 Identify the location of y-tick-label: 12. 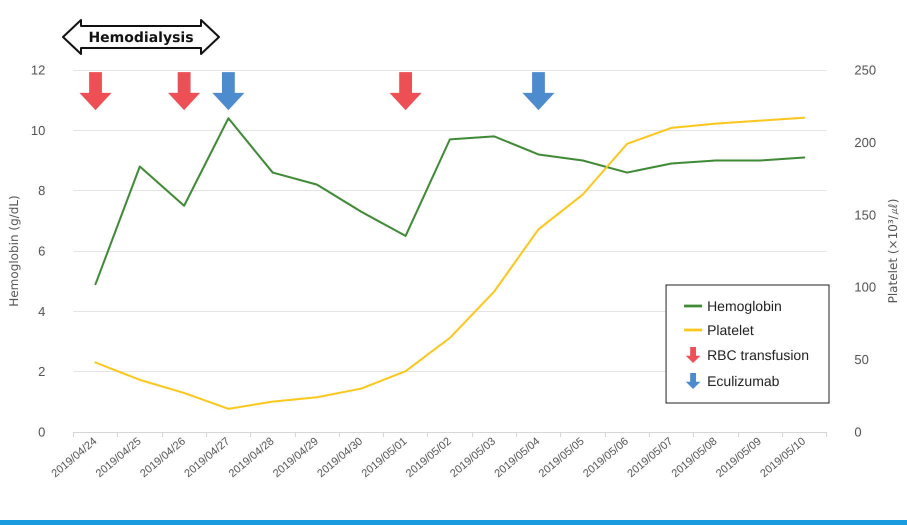
(38, 70).